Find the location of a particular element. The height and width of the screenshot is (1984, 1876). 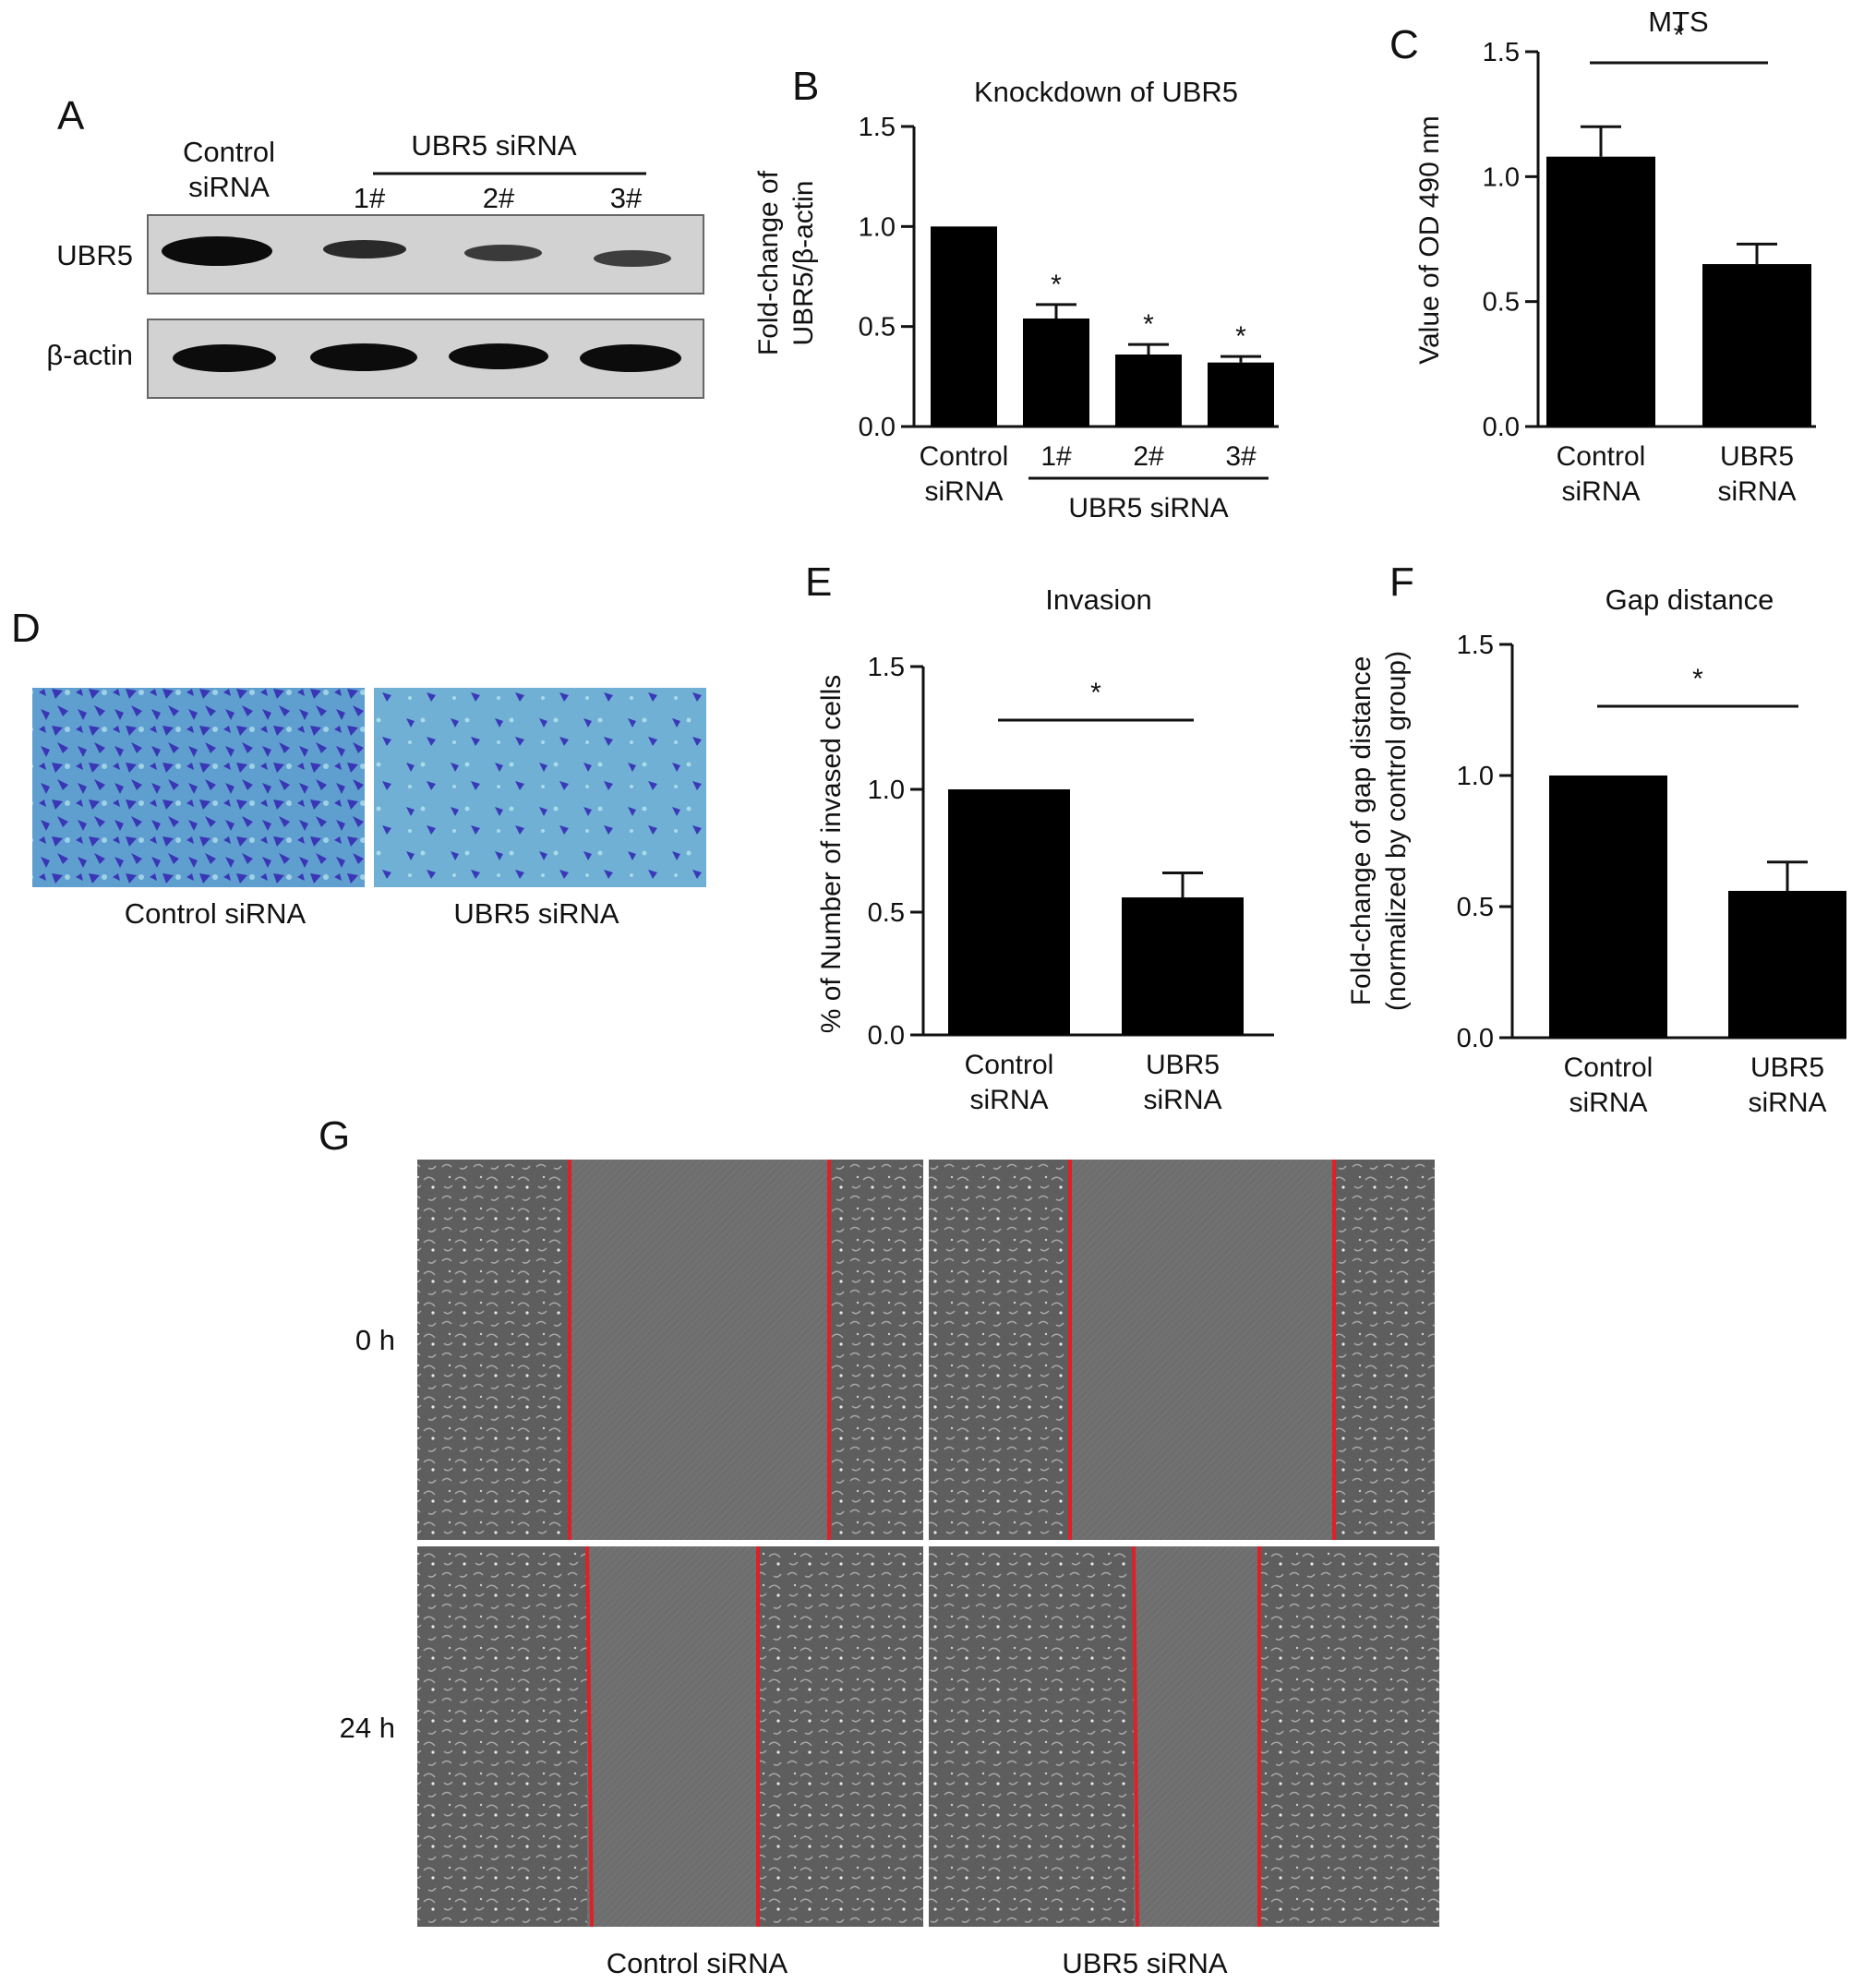

group-label: UBR5 siRNA is located at coordinates (1148, 508).